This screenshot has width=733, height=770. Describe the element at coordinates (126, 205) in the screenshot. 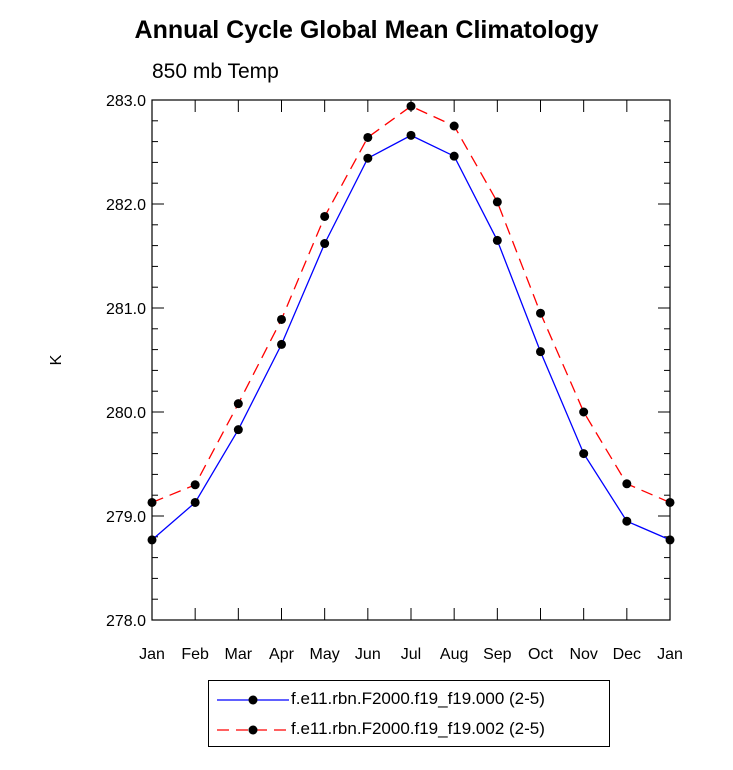

I see `y-tick-label: 282.0` at that location.